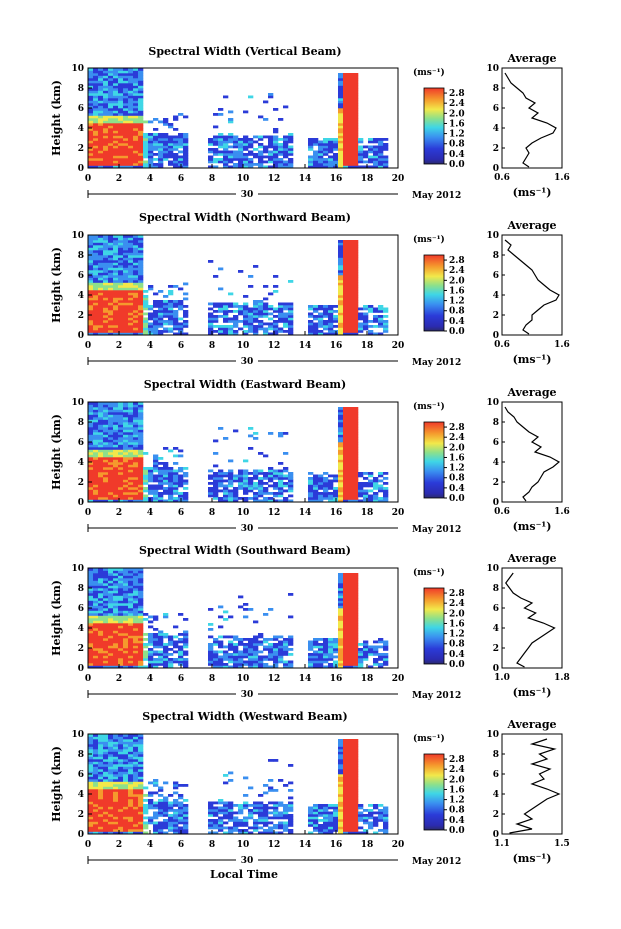 This screenshot has width=621, height=929. I want to click on panel-title: Spectral Width (Eastward Beam), so click(245, 384).